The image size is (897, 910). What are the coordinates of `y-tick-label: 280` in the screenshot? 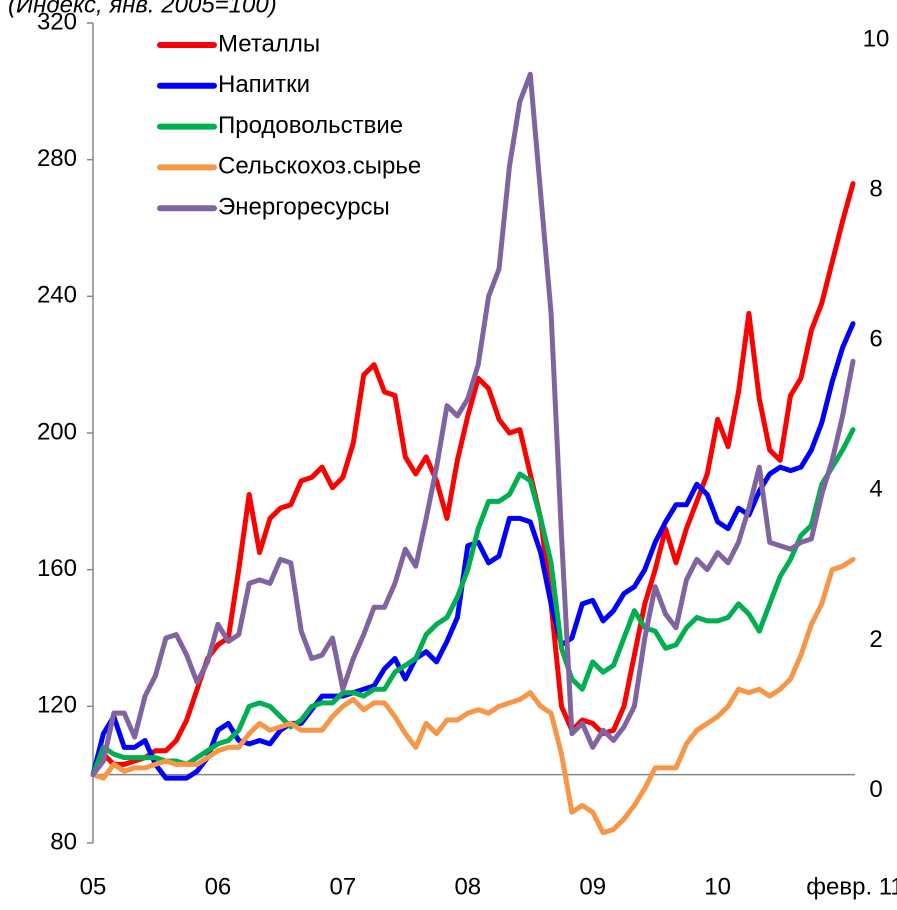 It's located at (57, 158).